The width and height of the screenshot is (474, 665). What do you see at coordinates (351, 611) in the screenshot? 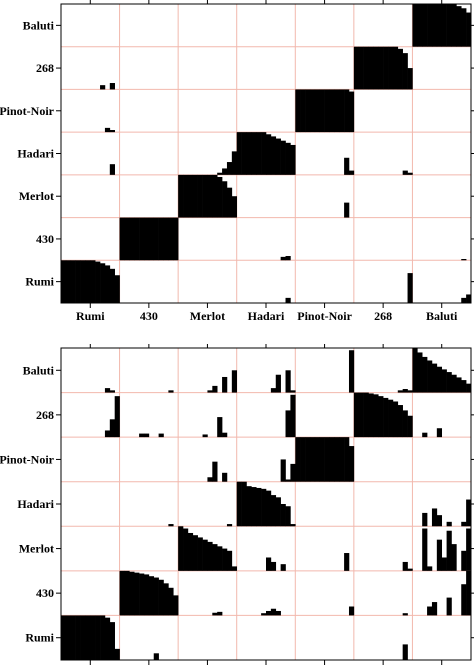
I see `bar-430-Pinot-Noir` at bounding box center [351, 611].